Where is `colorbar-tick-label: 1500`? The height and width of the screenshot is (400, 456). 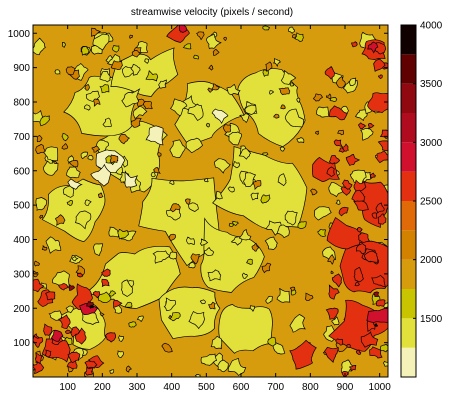
colorbar-tick-label: 1500 is located at coordinates (431, 319).